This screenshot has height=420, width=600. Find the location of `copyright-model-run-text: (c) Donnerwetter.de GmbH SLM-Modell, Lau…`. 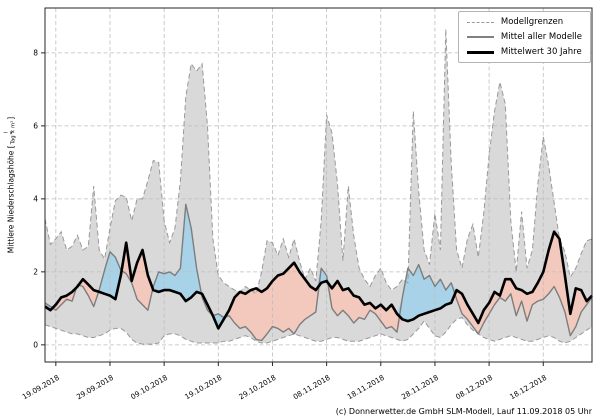

copyright-model-run-text: (c) Donnerwetter.de GmbH SLM-Modell, Lau… is located at coordinates (463, 411).